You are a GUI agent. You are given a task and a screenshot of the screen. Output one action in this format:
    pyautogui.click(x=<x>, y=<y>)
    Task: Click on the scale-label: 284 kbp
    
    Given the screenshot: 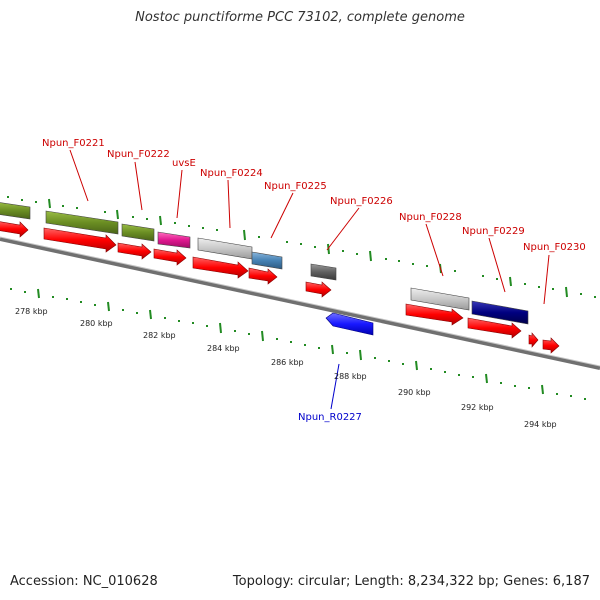 What is the action you would take?
    pyautogui.click(x=223, y=348)
    